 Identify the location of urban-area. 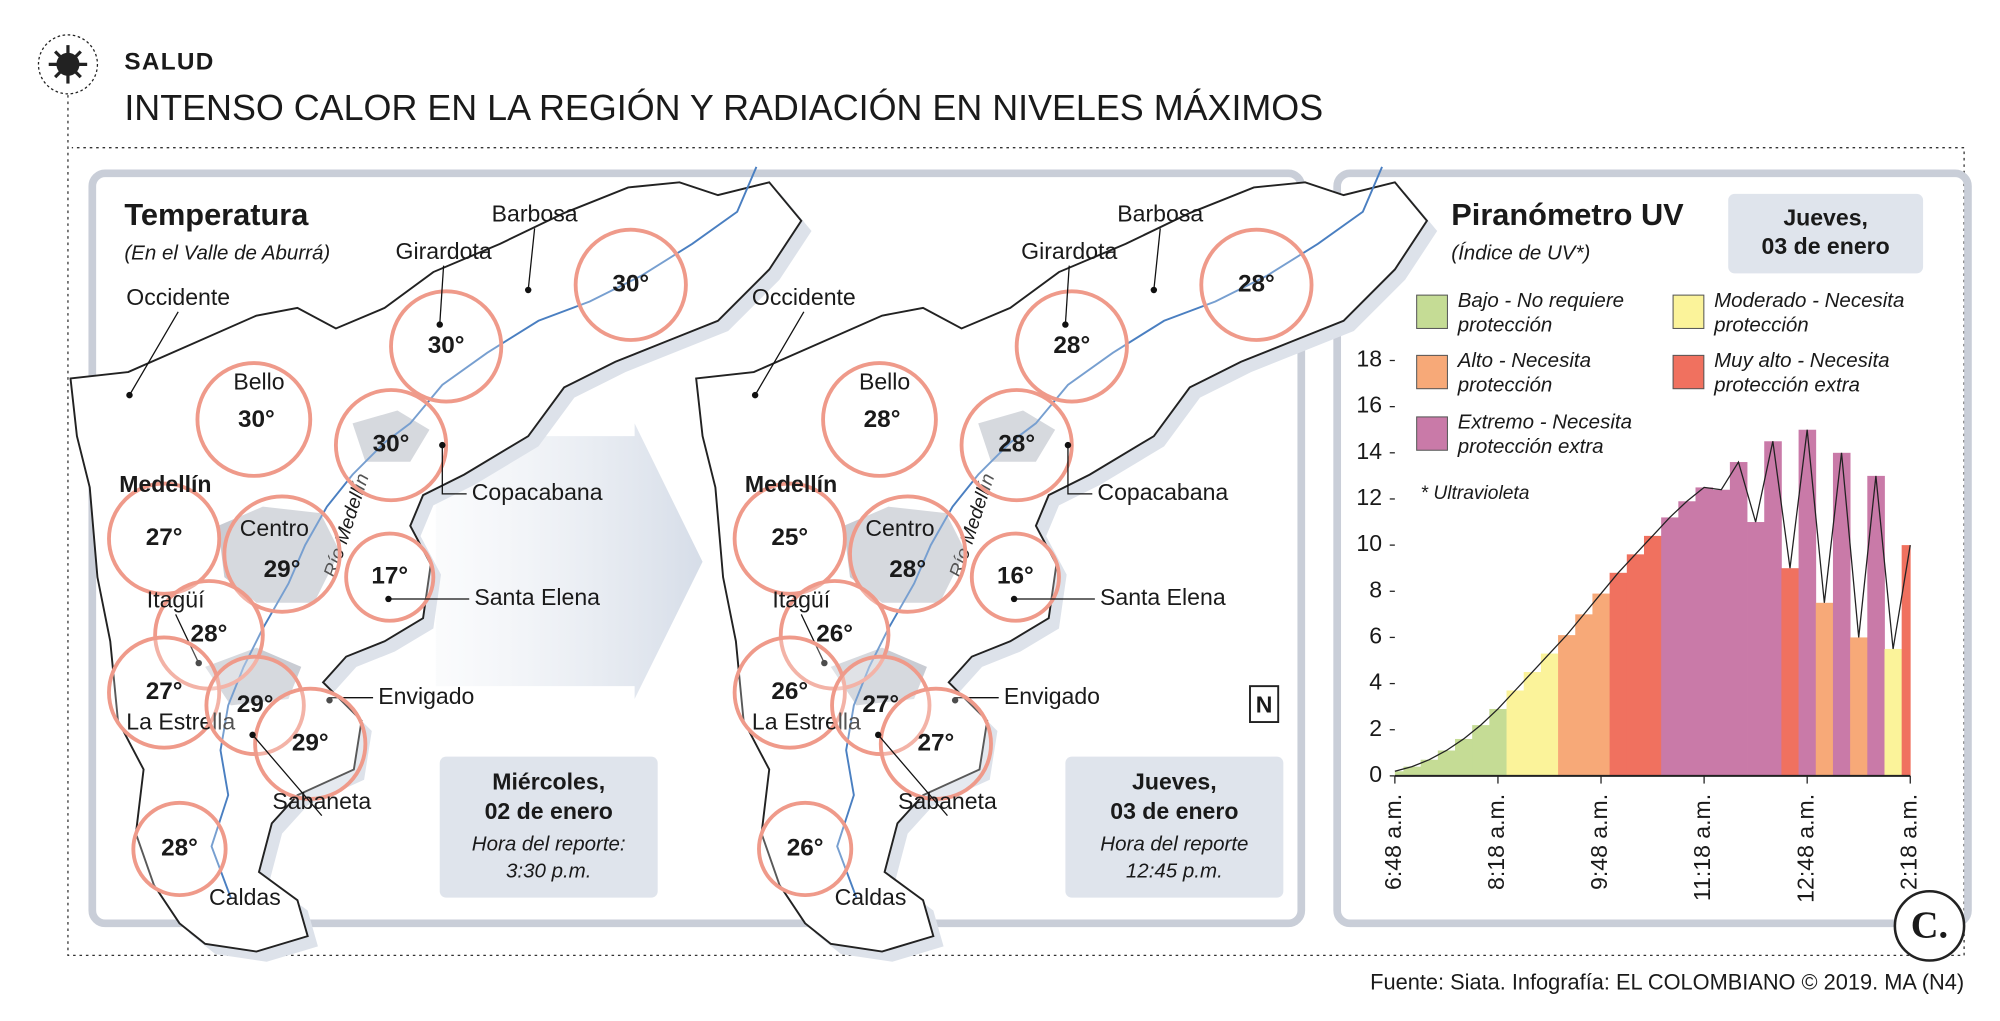
(904, 554).